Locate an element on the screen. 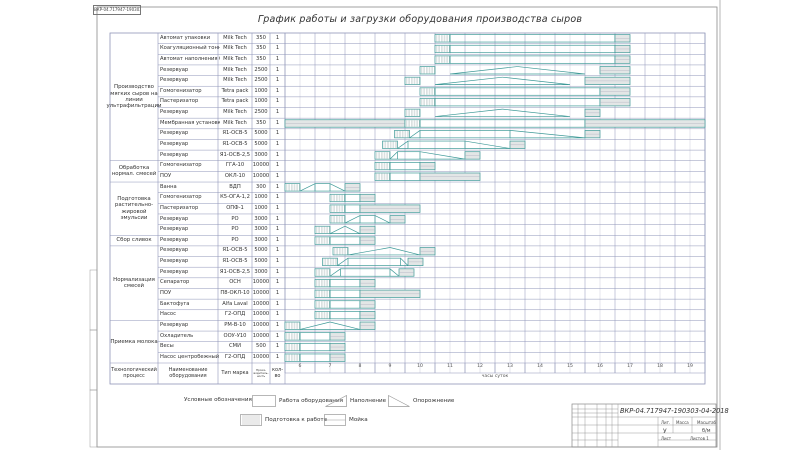 This screenshot has height=450, width=800. work-symbol-icon is located at coordinates (264, 401).